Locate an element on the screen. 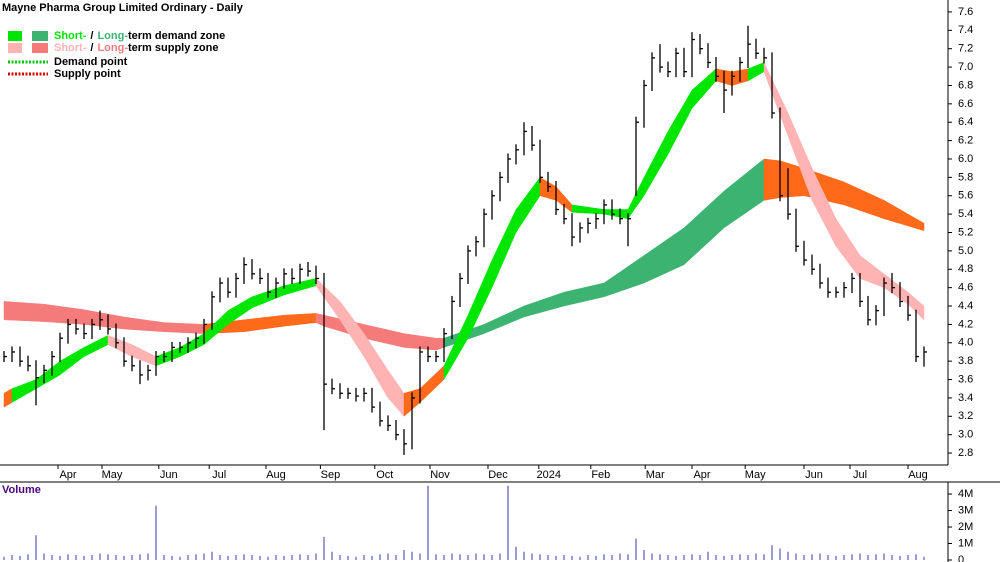 The height and width of the screenshot is (562, 1000). y-tick-label: 3.6 is located at coordinates (965, 379).